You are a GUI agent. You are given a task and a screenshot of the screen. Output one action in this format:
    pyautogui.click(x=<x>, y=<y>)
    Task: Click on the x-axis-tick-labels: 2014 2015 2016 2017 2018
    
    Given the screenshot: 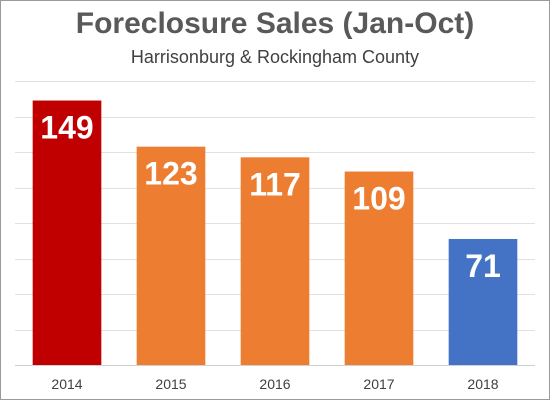 What is the action you would take?
    pyautogui.click(x=274, y=384)
    